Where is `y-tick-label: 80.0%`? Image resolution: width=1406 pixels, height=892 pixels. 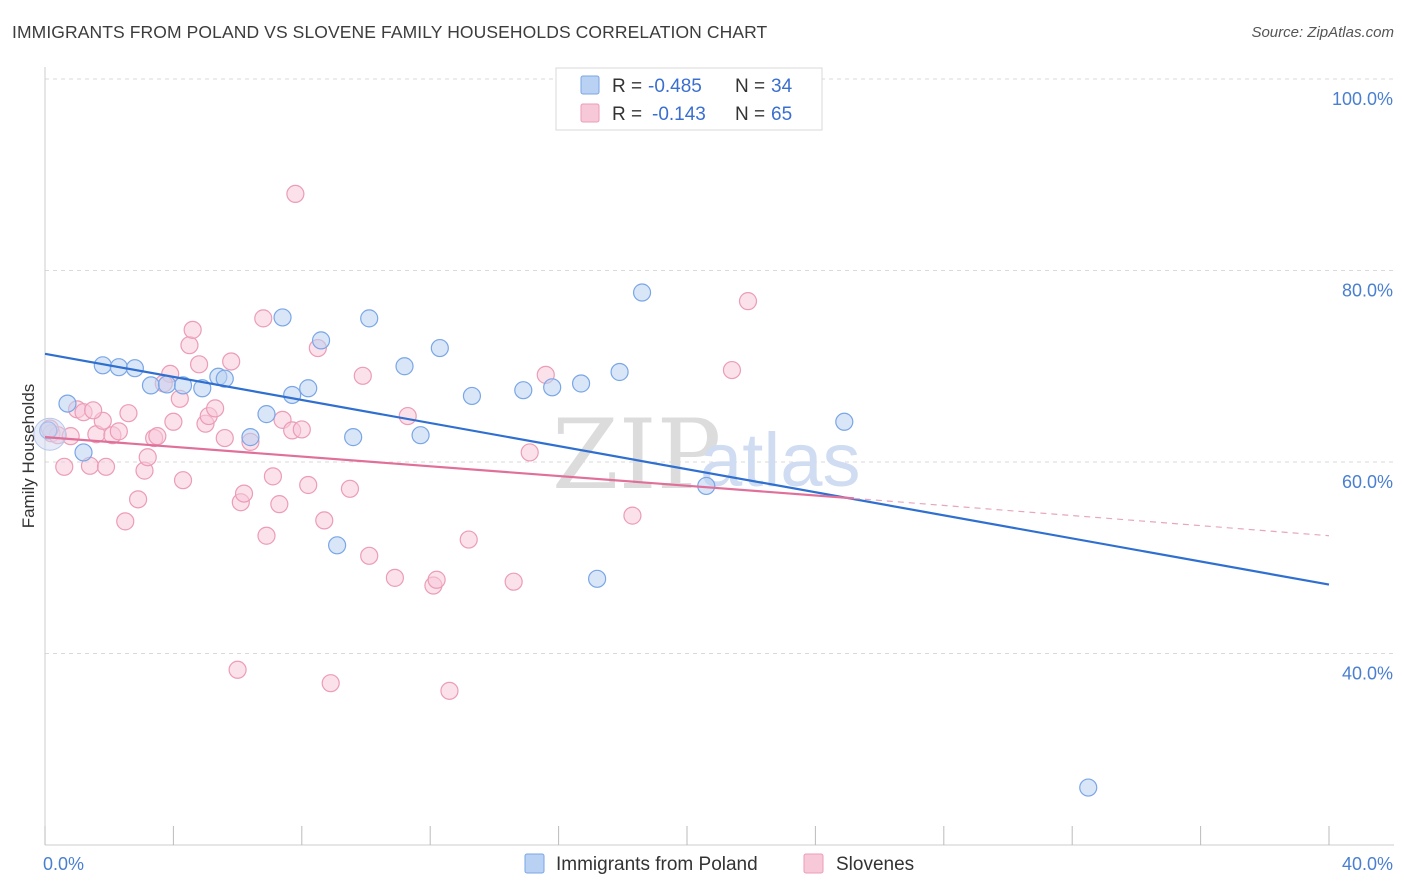
y-tick-label: 80.0% is located at coordinates (1367, 291).